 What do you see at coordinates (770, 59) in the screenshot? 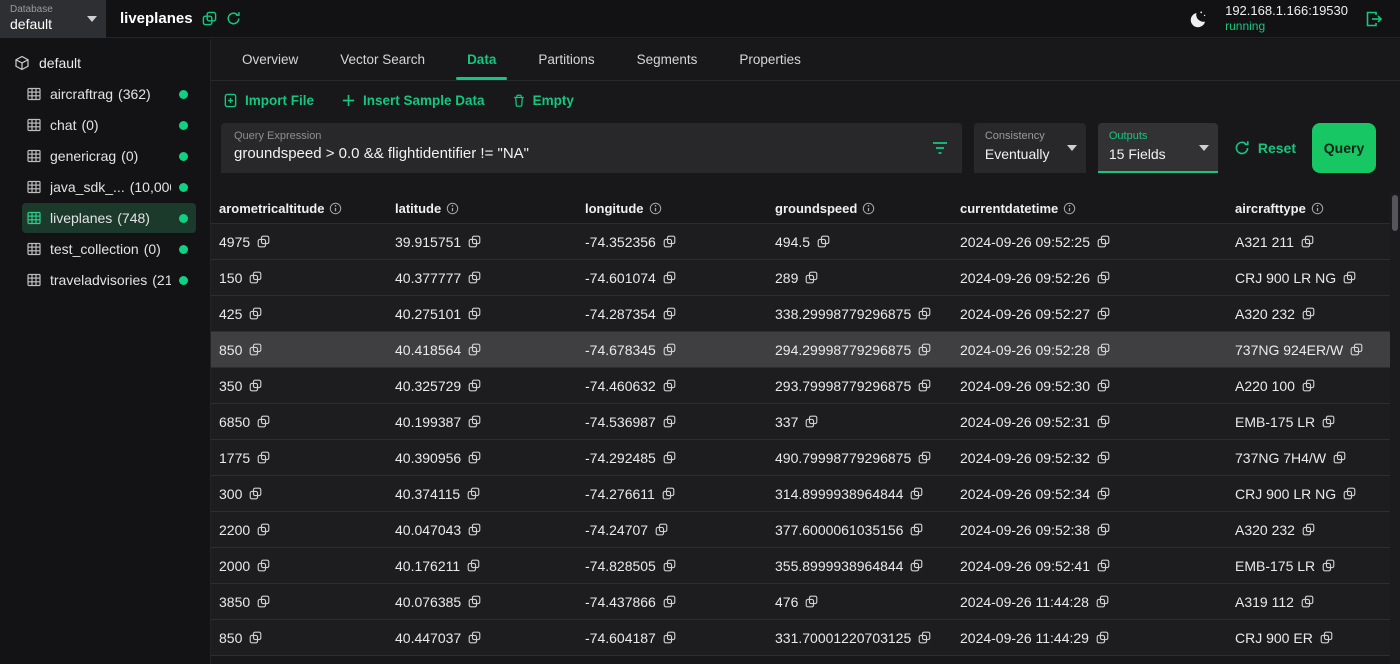
I see `tab-properties: Properties` at bounding box center [770, 59].